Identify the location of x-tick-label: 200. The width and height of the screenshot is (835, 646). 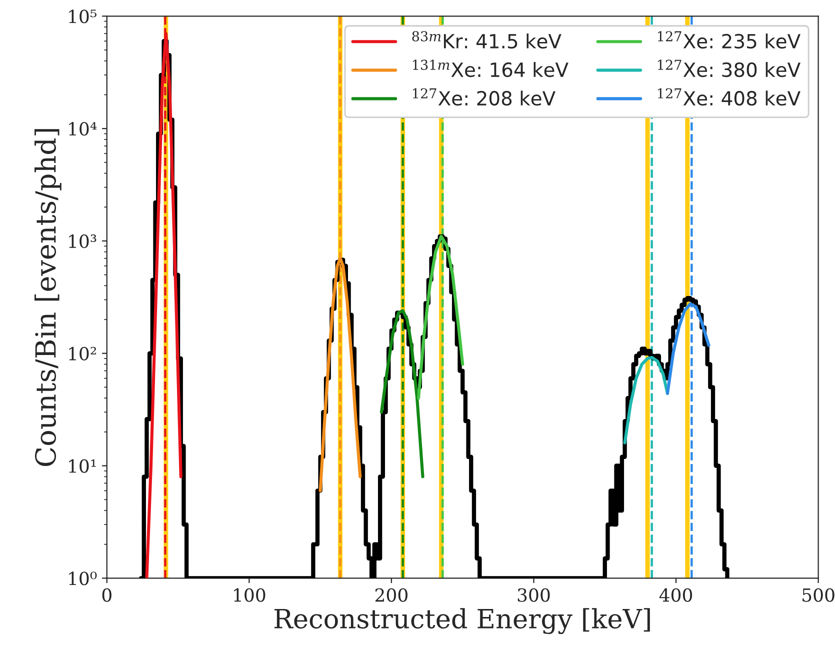
(391, 595).